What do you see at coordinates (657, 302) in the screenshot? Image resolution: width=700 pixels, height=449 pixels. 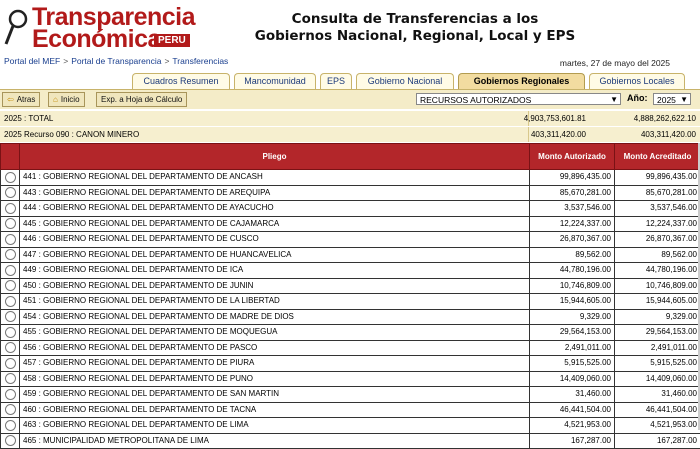 I see `monto-acreditado-cell: 15,944,605.00` at bounding box center [657, 302].